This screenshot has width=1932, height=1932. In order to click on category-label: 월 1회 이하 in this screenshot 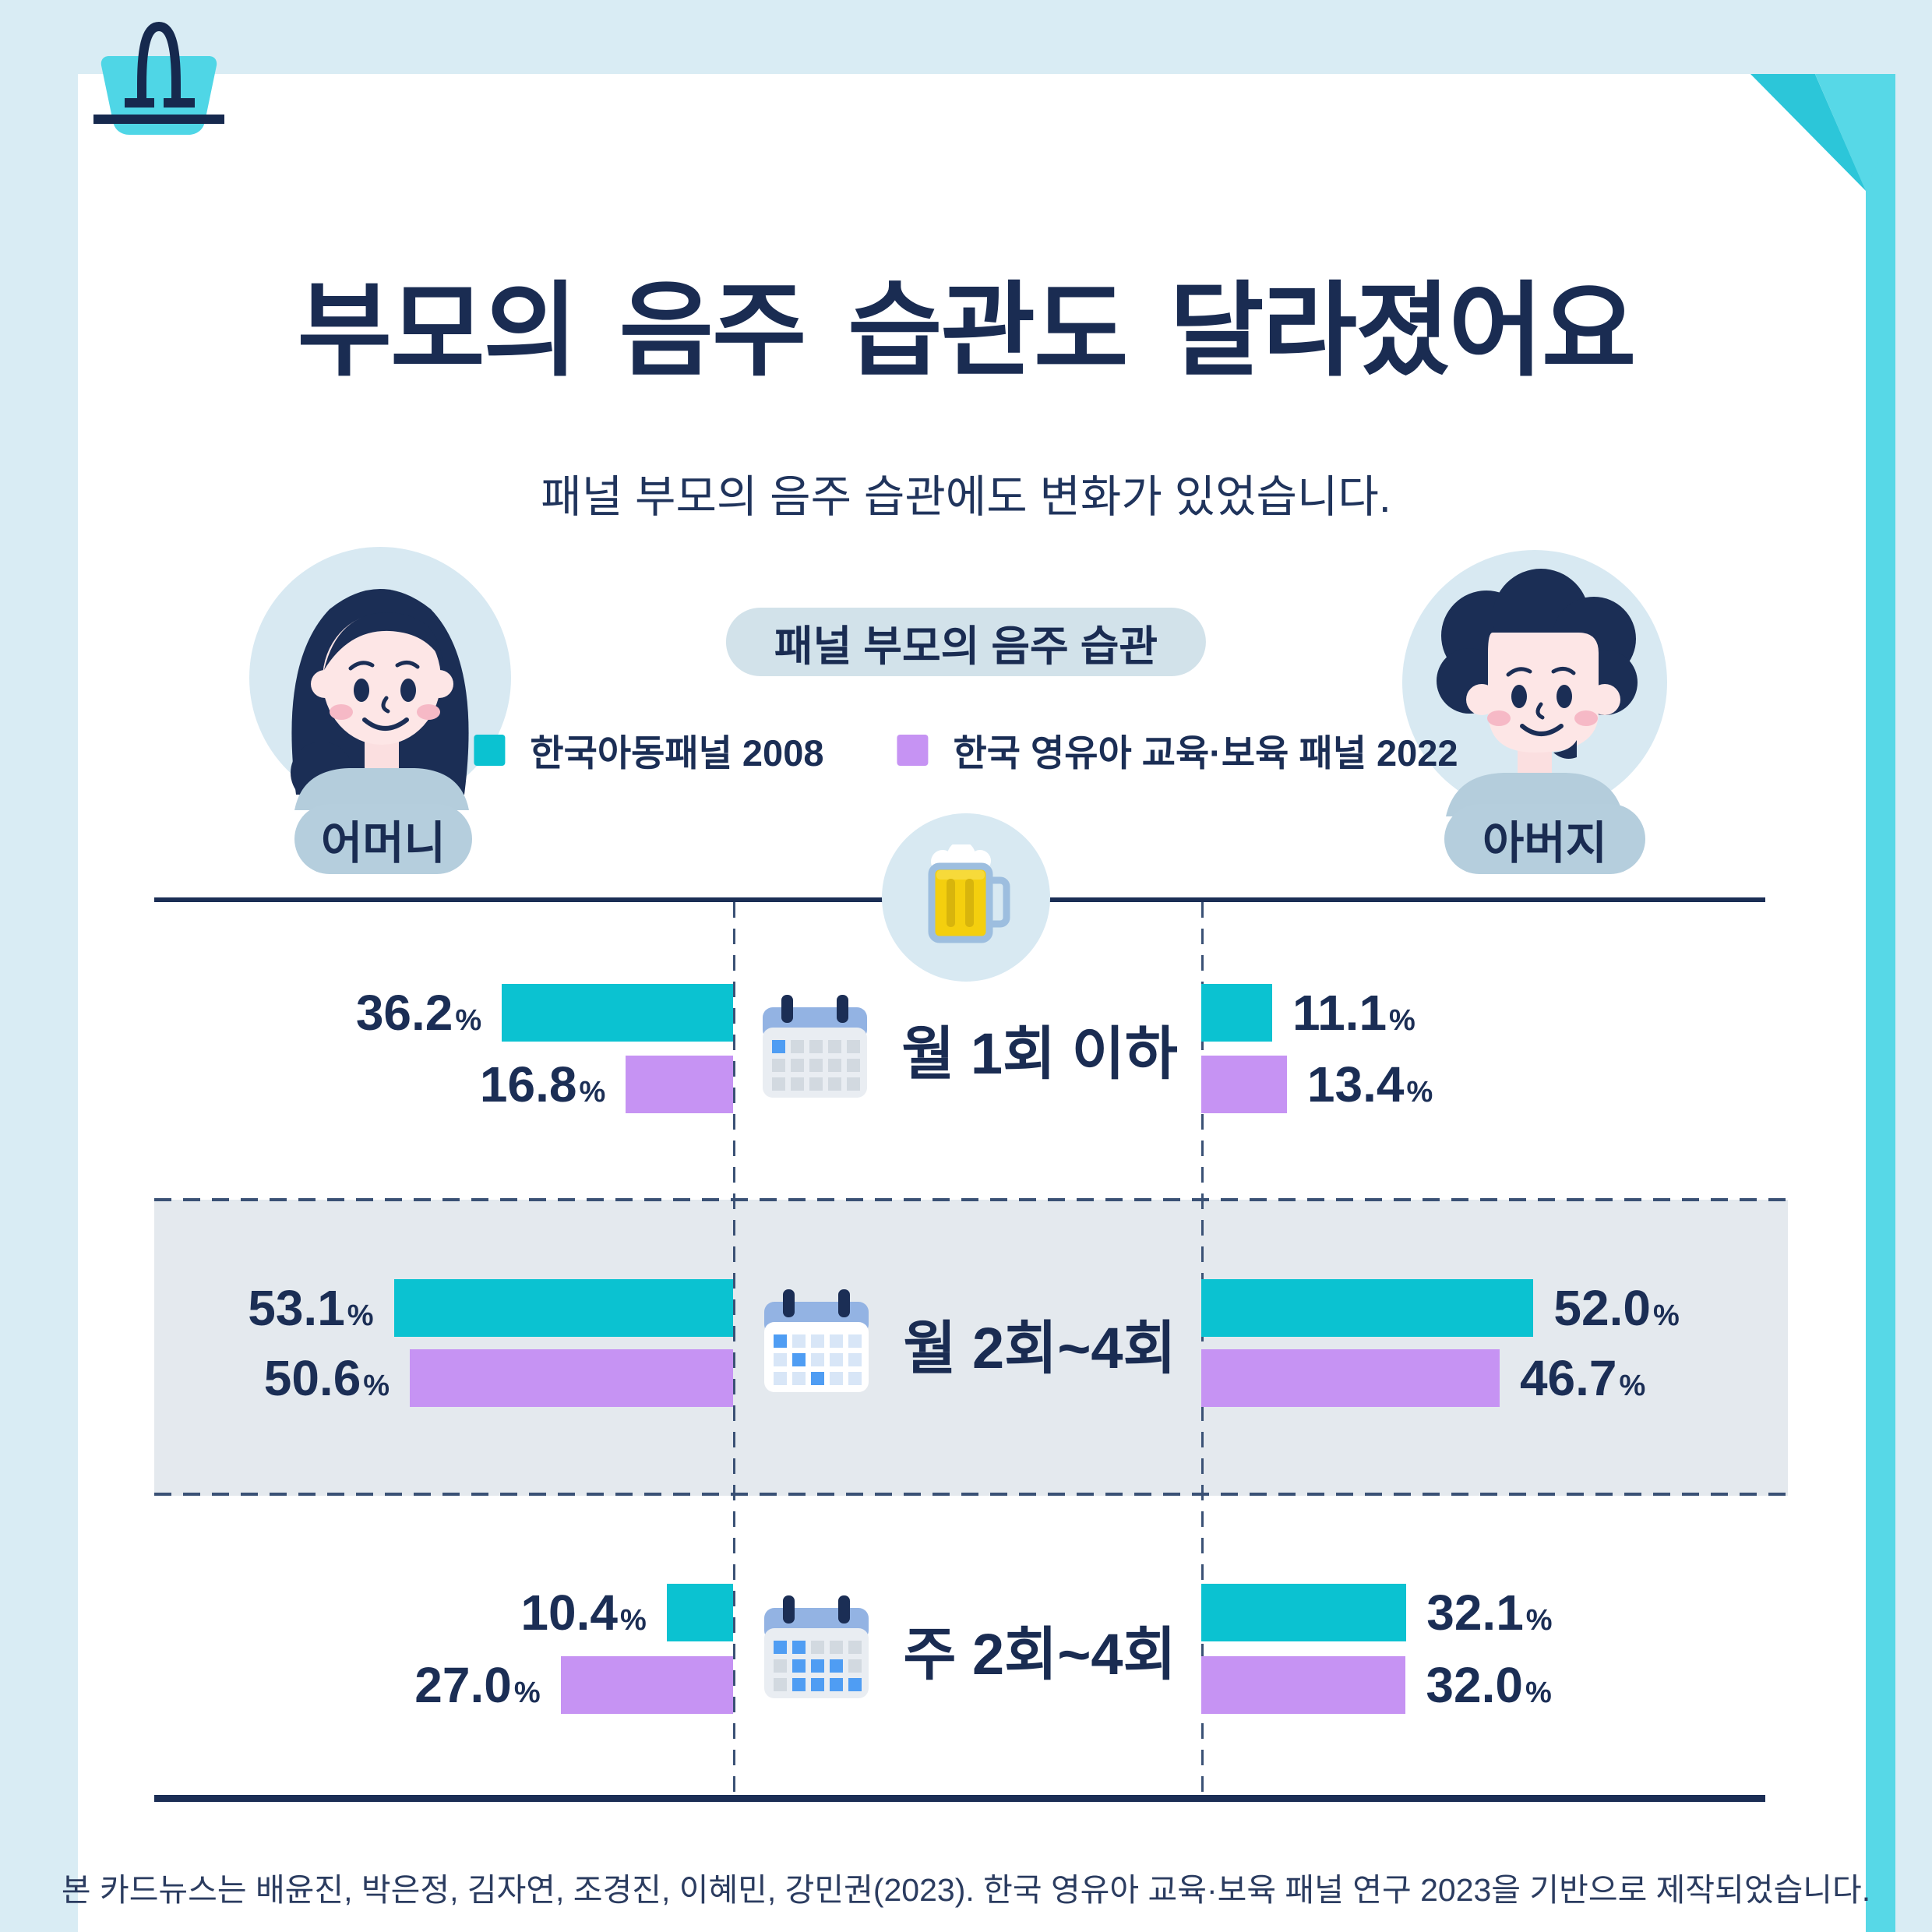, I will do `click(1039, 1053)`.